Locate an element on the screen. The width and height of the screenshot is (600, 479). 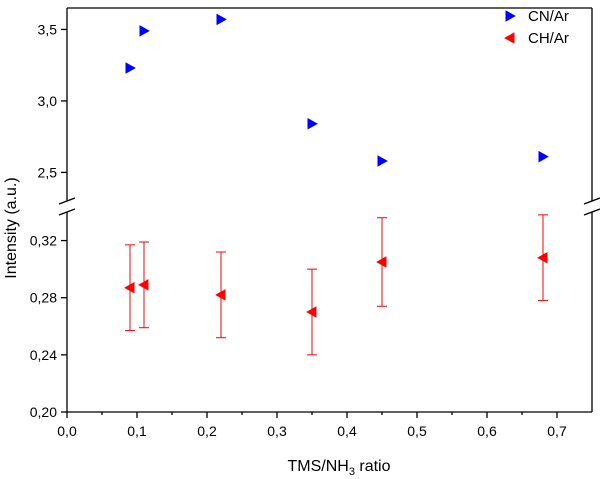
x-tick-label: 0,4 is located at coordinates (347, 431).